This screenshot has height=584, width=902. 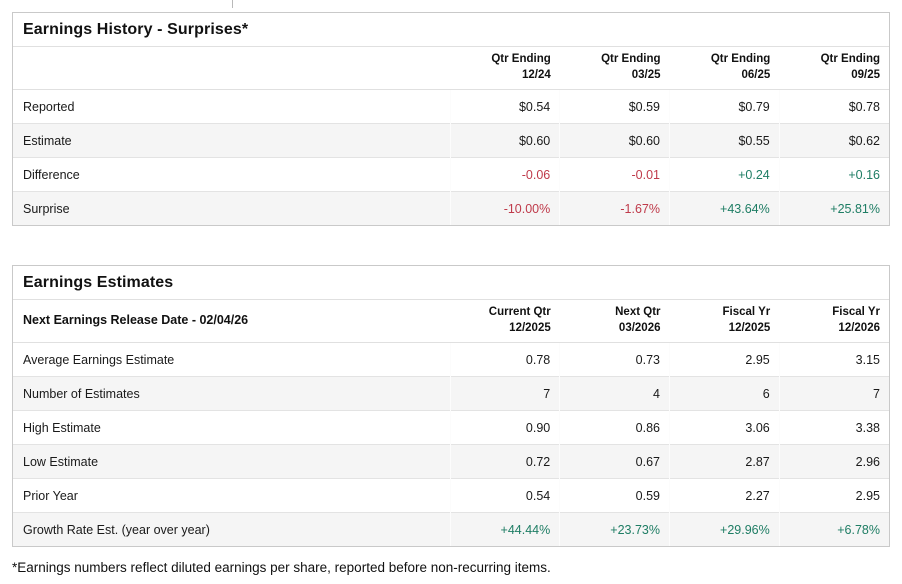 I want to click on column-header-label: Next Qtr, so click(x=638, y=312).